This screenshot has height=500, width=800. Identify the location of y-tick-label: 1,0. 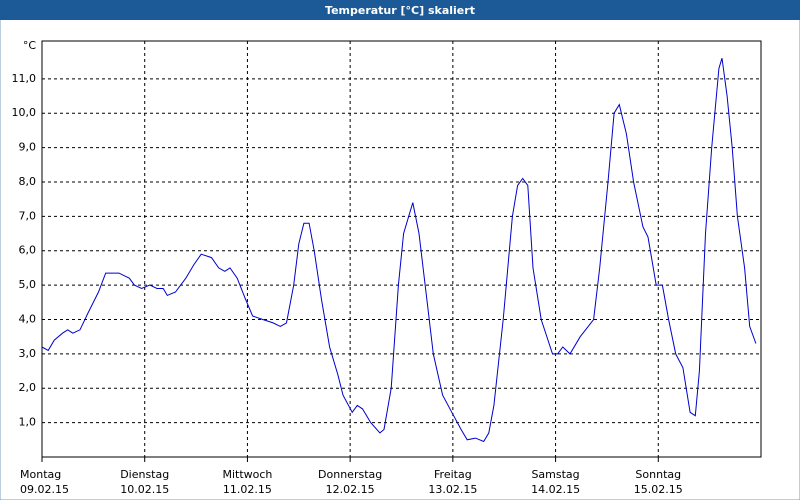
(28, 422).